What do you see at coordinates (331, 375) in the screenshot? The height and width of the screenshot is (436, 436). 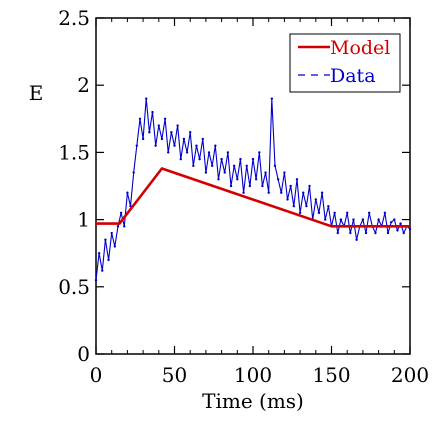 I see `x-tick-label: 150` at bounding box center [331, 375].